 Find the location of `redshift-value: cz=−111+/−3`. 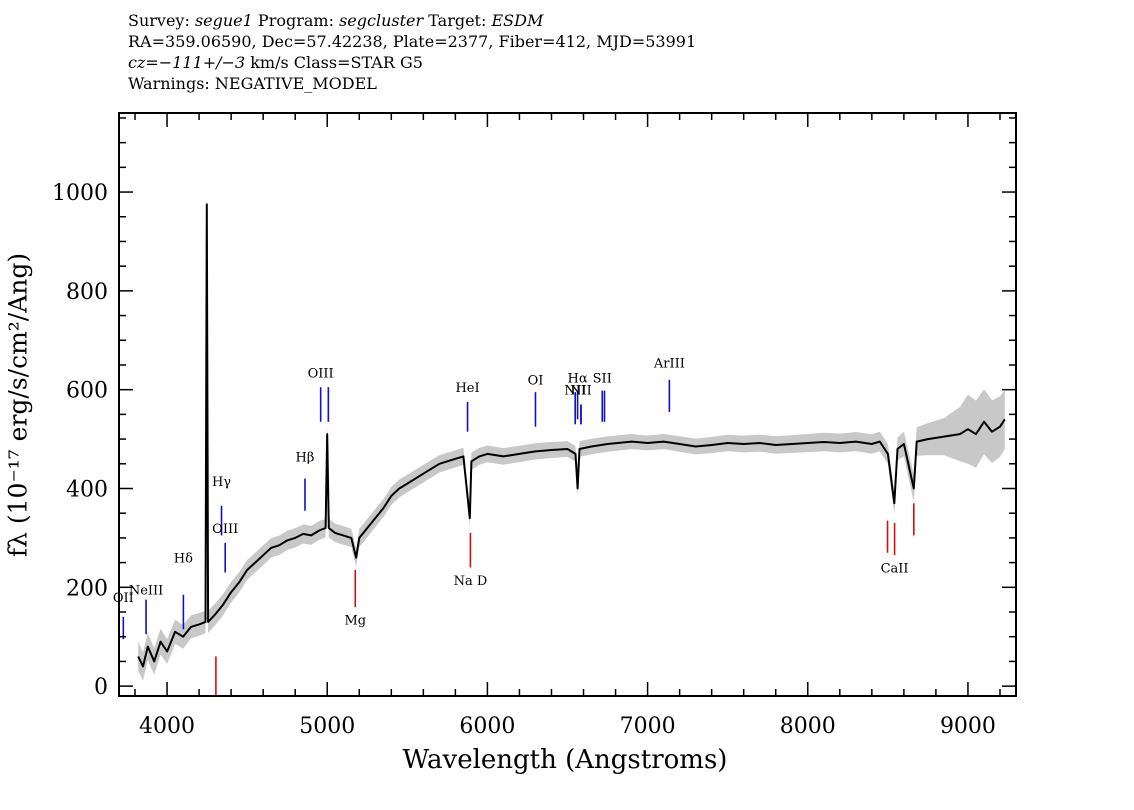

redshift-value: cz=−111+/−3 is located at coordinates (187, 62).